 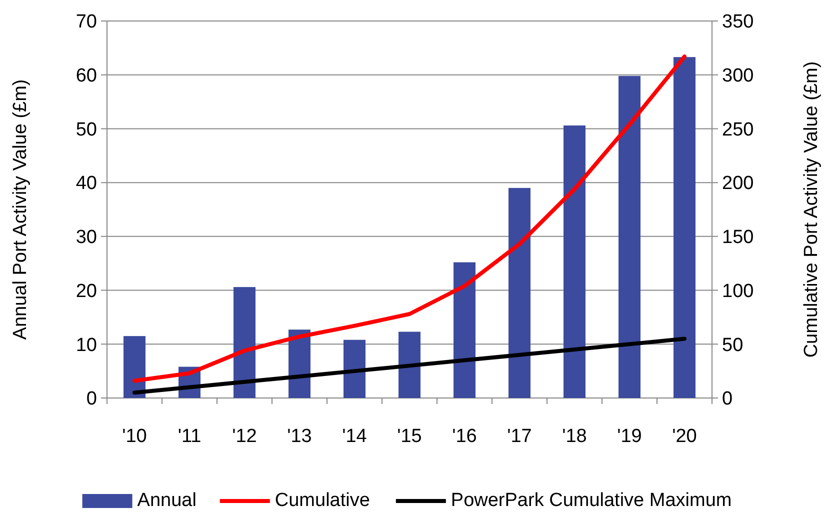 What do you see at coordinates (738, 291) in the screenshot?
I see `y2-tick-label: 100` at bounding box center [738, 291].